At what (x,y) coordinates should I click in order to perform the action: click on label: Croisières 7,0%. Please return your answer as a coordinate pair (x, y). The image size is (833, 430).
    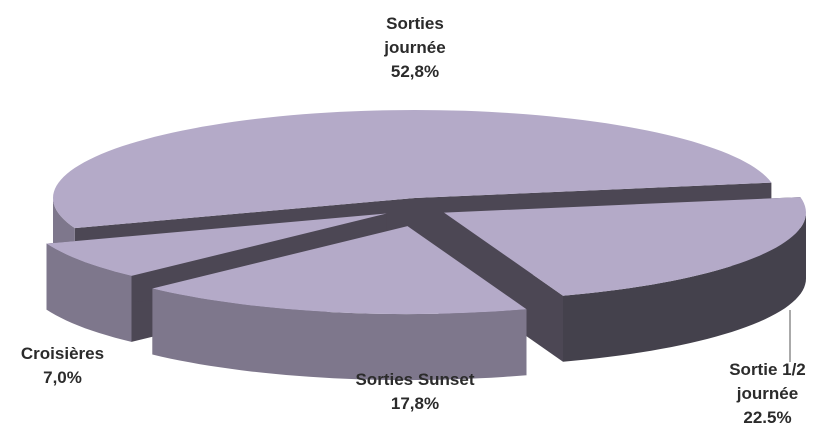
    Looking at the image, I should click on (62, 366).